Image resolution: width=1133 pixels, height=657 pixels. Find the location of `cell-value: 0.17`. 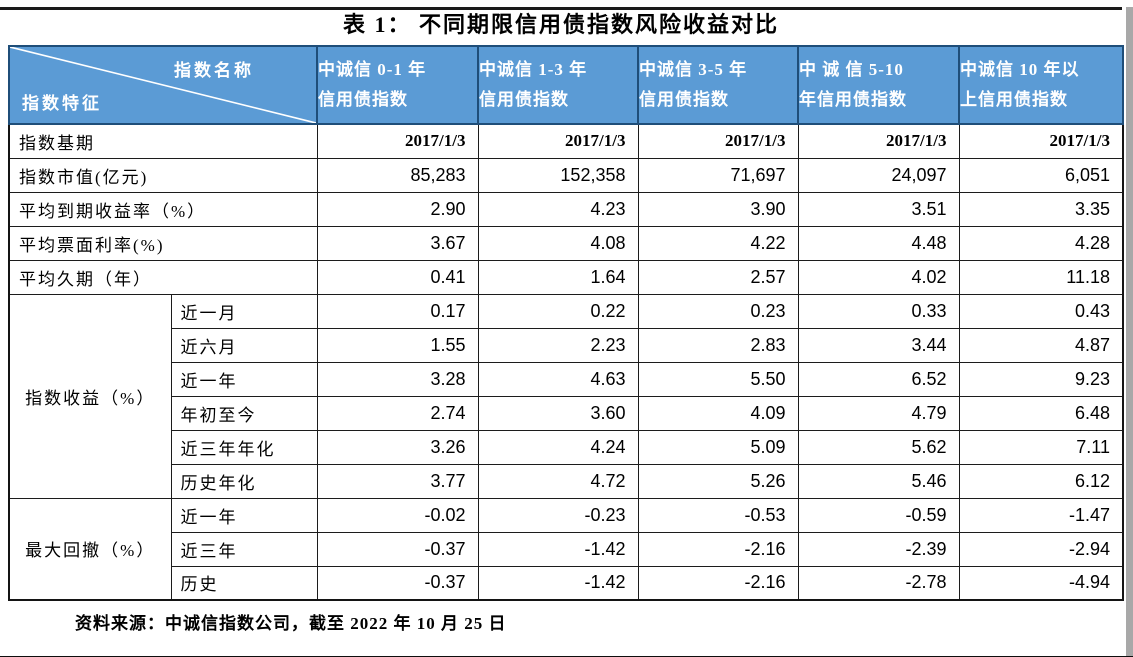

cell-value: 0.17 is located at coordinates (397, 311).